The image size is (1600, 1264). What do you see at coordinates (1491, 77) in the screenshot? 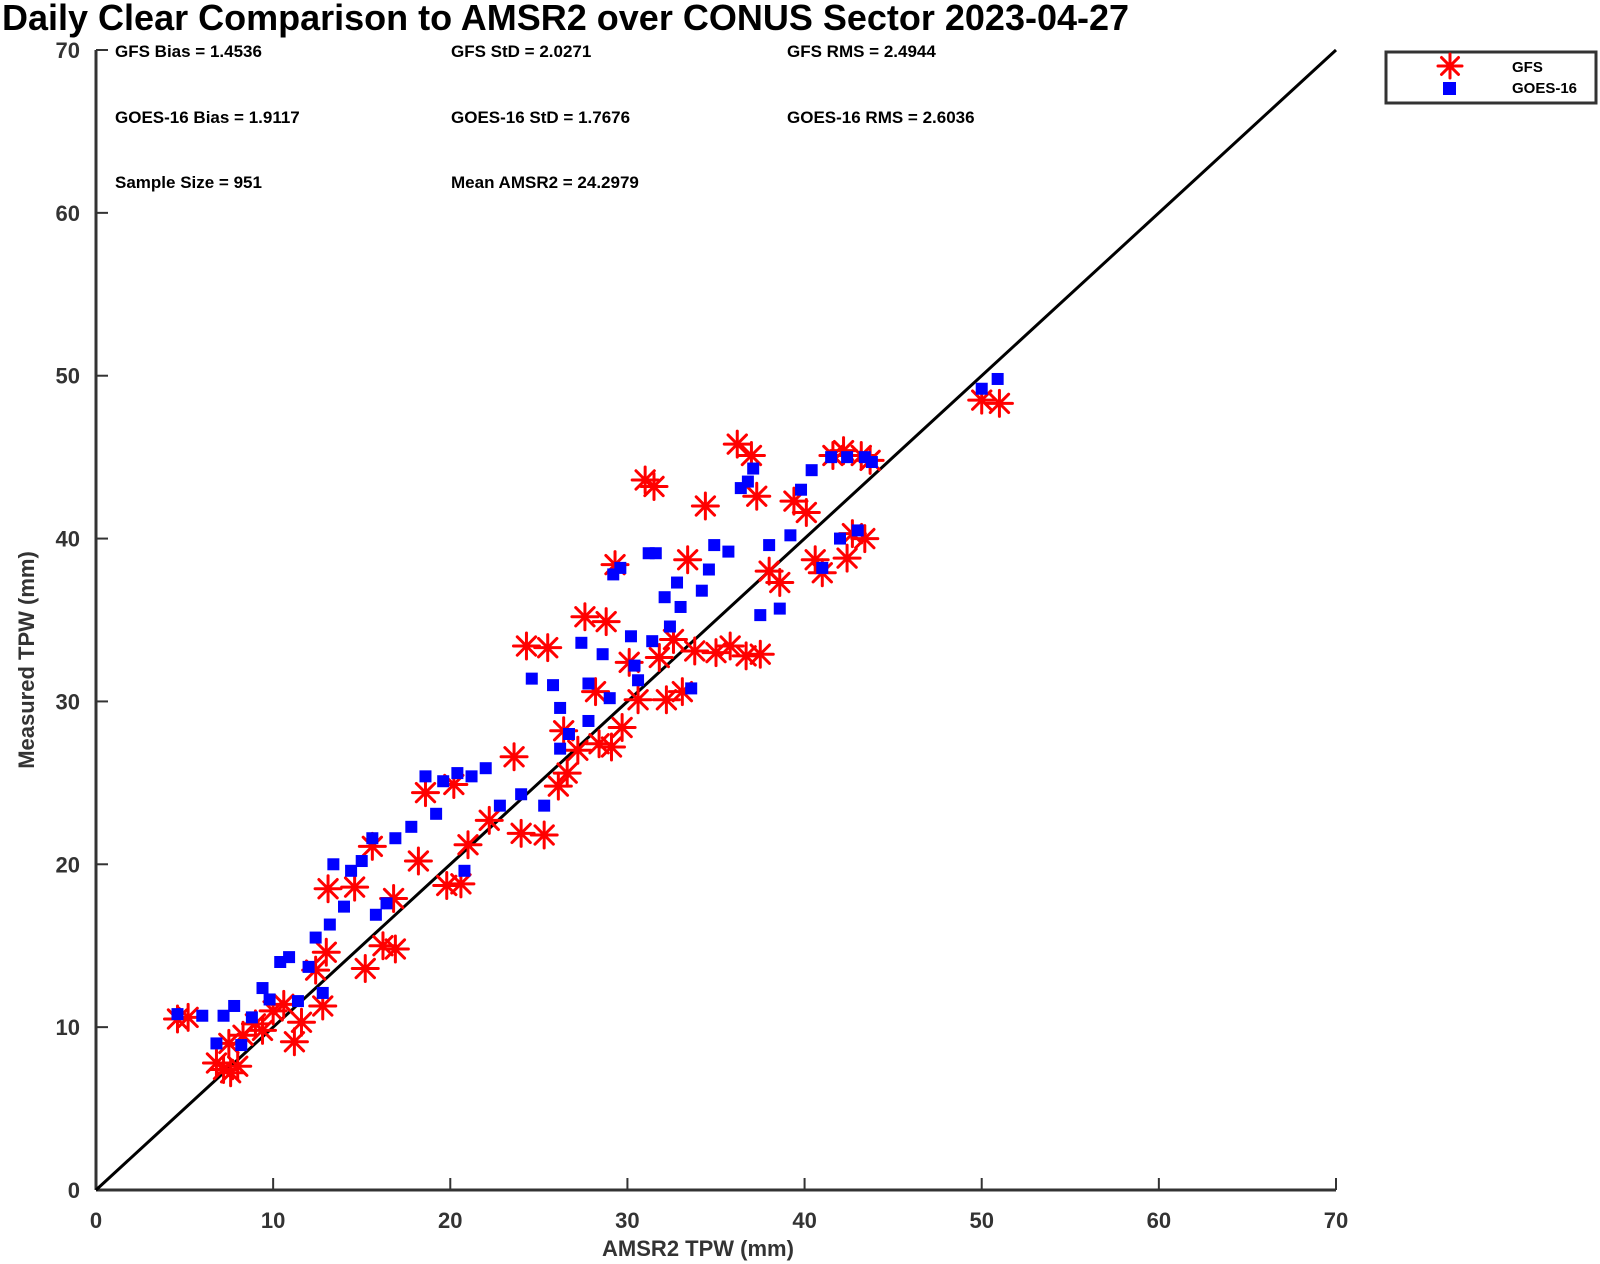
I see `legend: GFS GOES-16` at bounding box center [1491, 77].